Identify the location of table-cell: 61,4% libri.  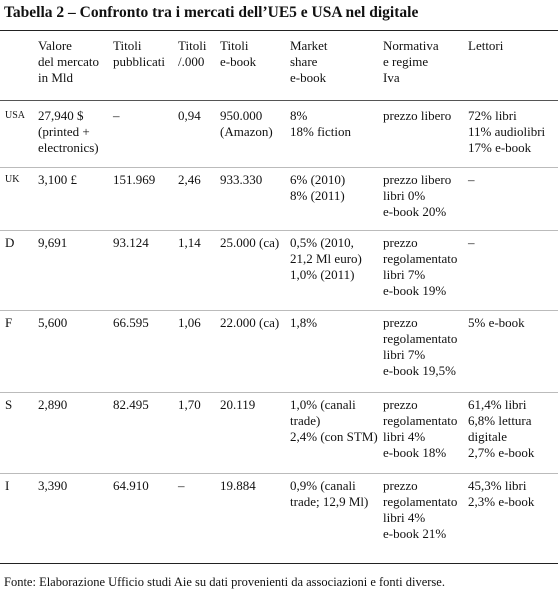
(497, 404).